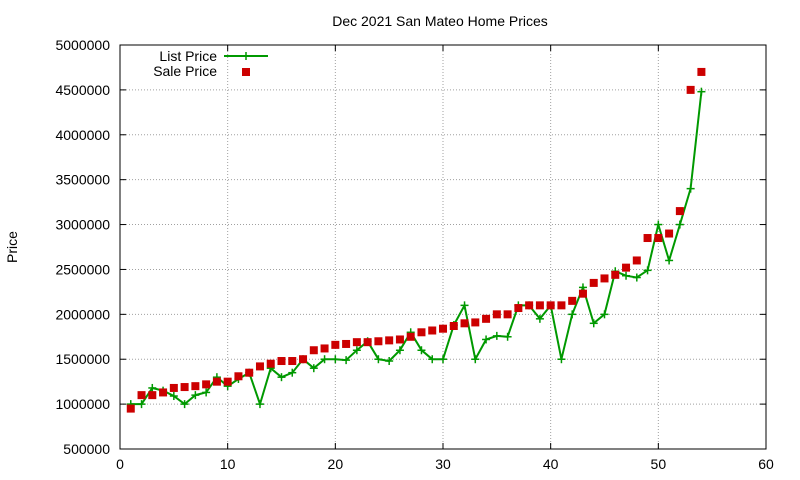 The width and height of the screenshot is (800, 480). I want to click on y-tick-label: 500000, so click(86, 449).